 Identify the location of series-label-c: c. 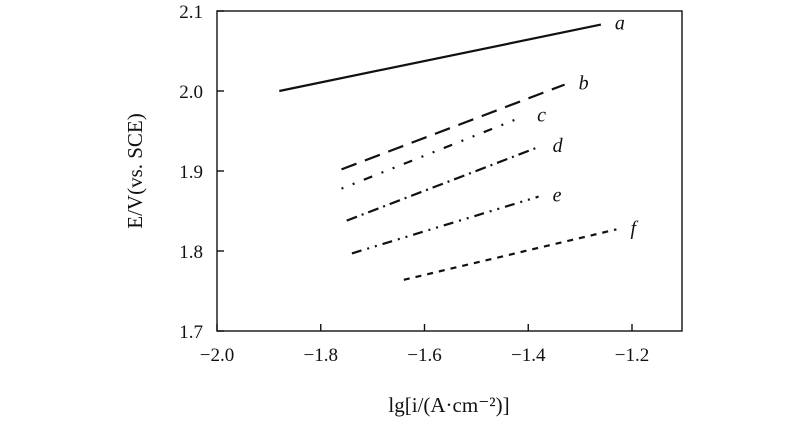
(541, 116).